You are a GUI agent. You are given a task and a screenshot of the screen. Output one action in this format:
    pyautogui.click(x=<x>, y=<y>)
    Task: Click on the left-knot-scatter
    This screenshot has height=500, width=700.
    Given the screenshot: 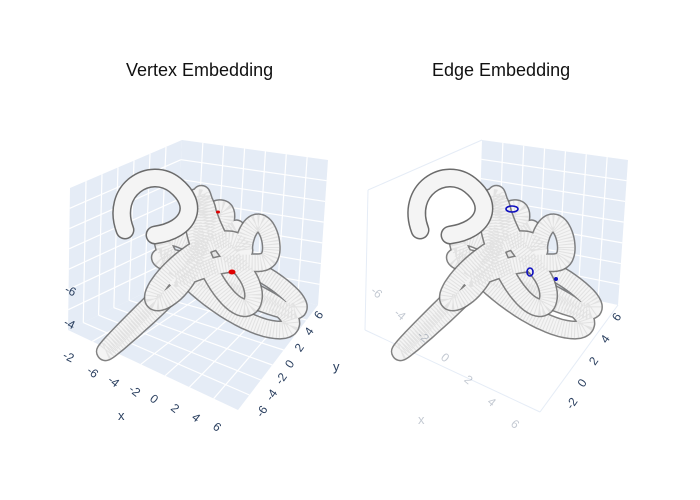 What is the action you would take?
    pyautogui.click(x=201, y=265)
    